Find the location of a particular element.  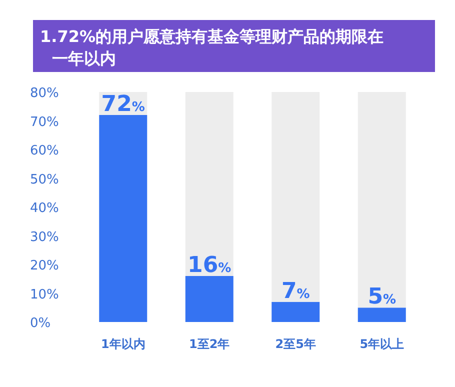

data-label: 72% is located at coordinates (123, 104).